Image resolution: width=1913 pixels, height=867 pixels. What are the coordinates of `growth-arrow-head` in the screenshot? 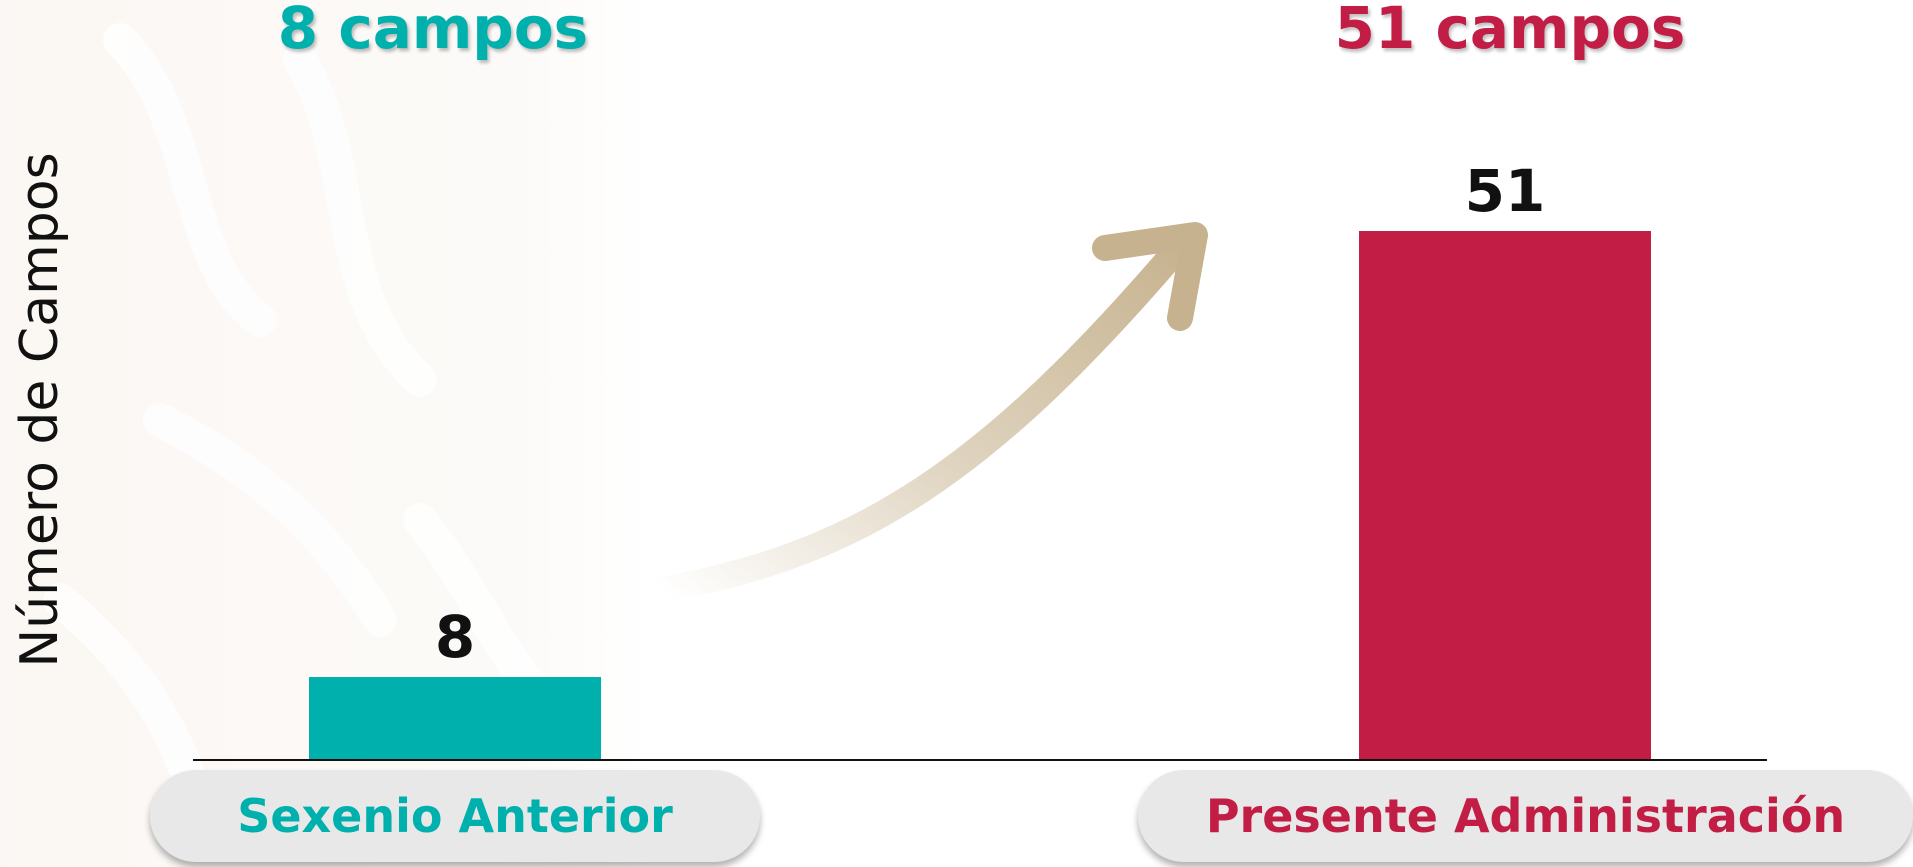 It's located at (1150, 276).